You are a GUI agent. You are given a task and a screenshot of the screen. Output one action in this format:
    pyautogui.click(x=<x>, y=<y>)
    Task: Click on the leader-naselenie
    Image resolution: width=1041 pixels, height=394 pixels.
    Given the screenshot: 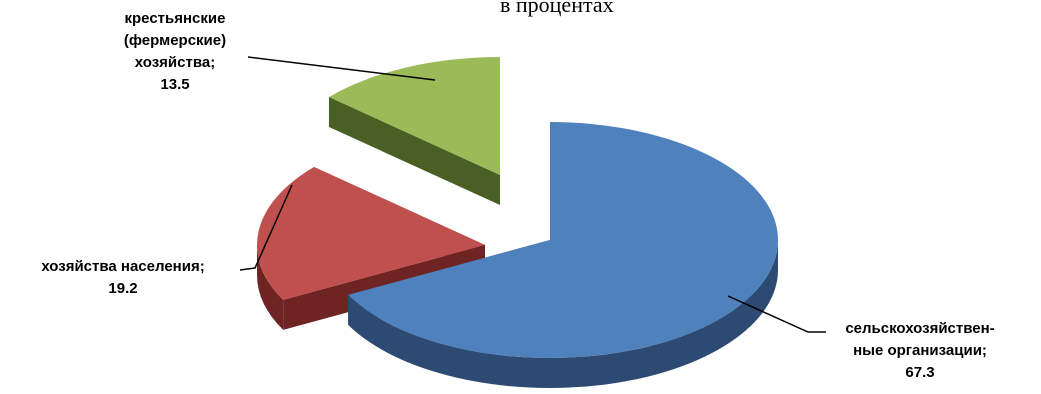 What is the action you would take?
    pyautogui.click(x=266, y=227)
    